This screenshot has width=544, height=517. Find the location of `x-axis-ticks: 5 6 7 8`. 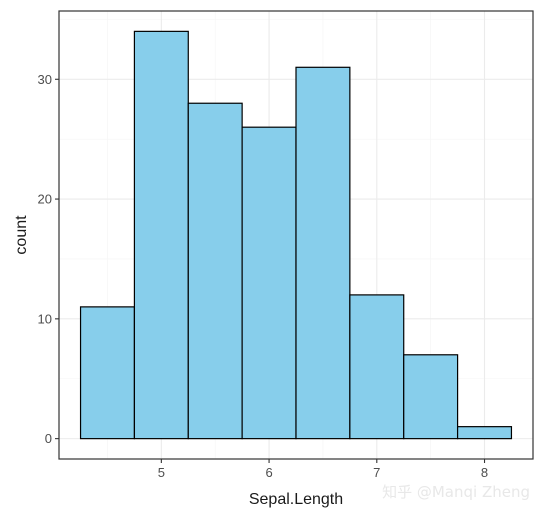

x-axis-ticks: 5 6 7 8 is located at coordinates (323, 469).